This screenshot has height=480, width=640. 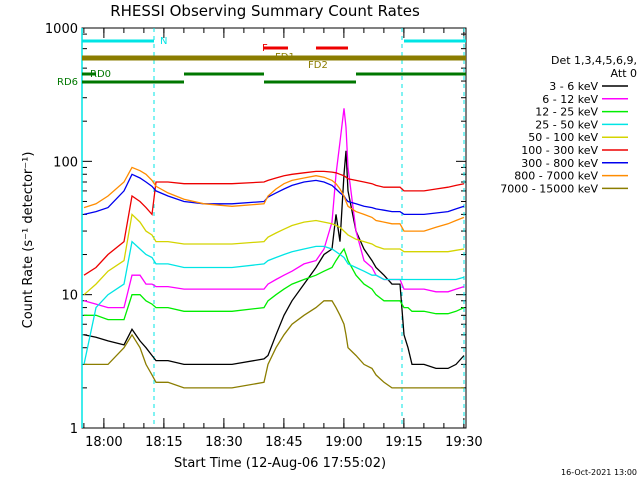 I want to click on legend-header-2: Att 0, so click(x=624, y=73).